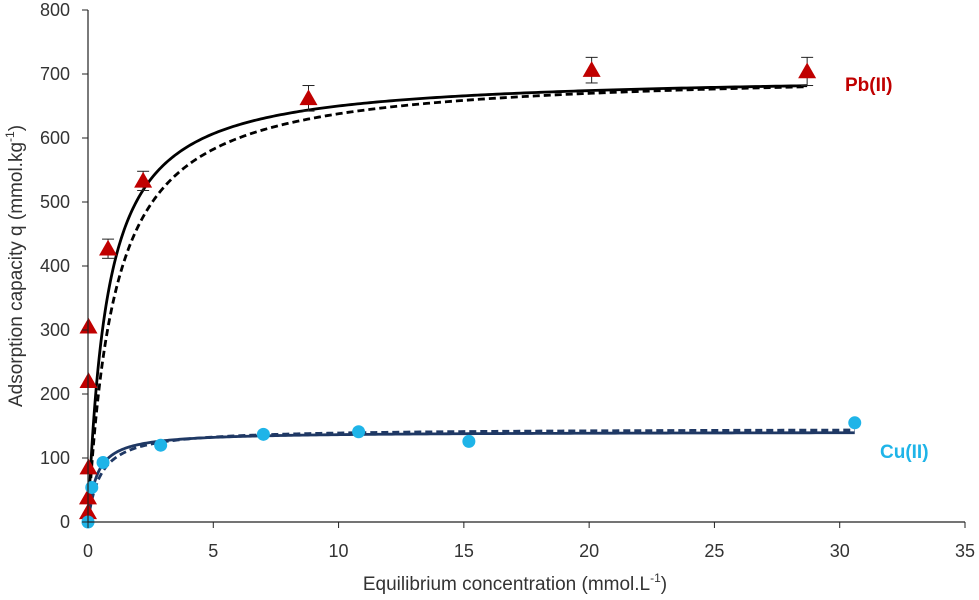 This screenshot has height=600, width=979. I want to click on y-tick-label: 100, so click(55, 458).